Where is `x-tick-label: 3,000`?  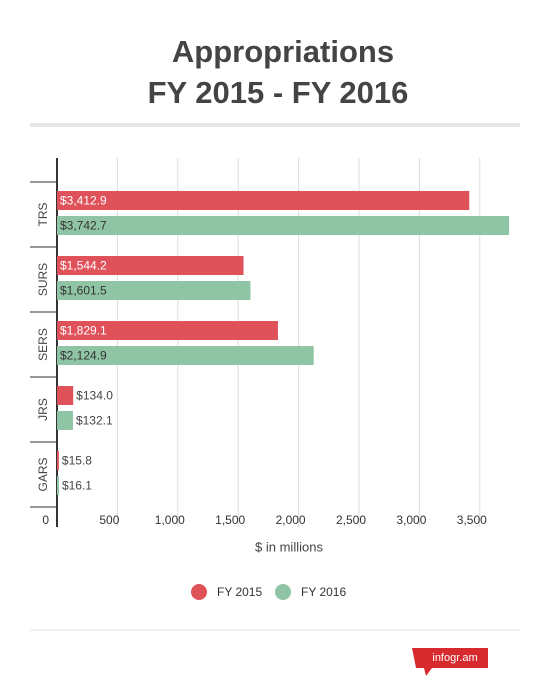 x-tick-label: 3,000 is located at coordinates (411, 520).